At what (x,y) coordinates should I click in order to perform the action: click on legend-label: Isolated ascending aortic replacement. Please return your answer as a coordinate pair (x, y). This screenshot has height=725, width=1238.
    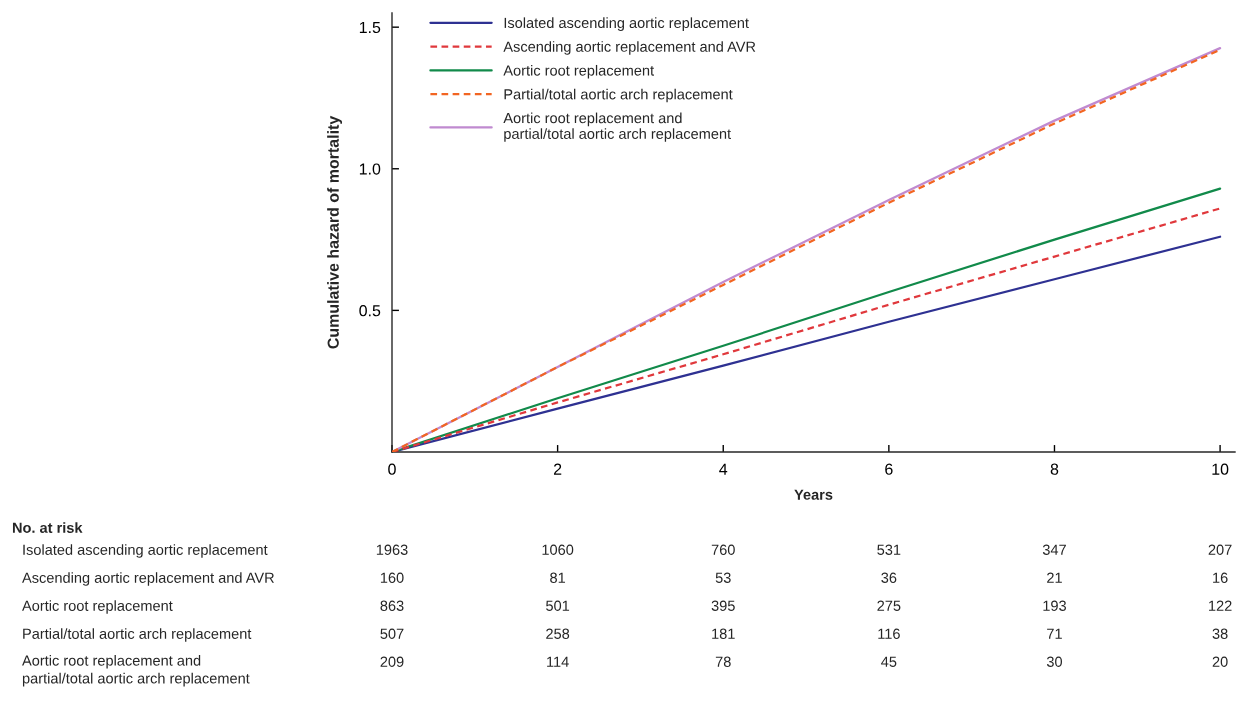
    Looking at the image, I should click on (626, 24).